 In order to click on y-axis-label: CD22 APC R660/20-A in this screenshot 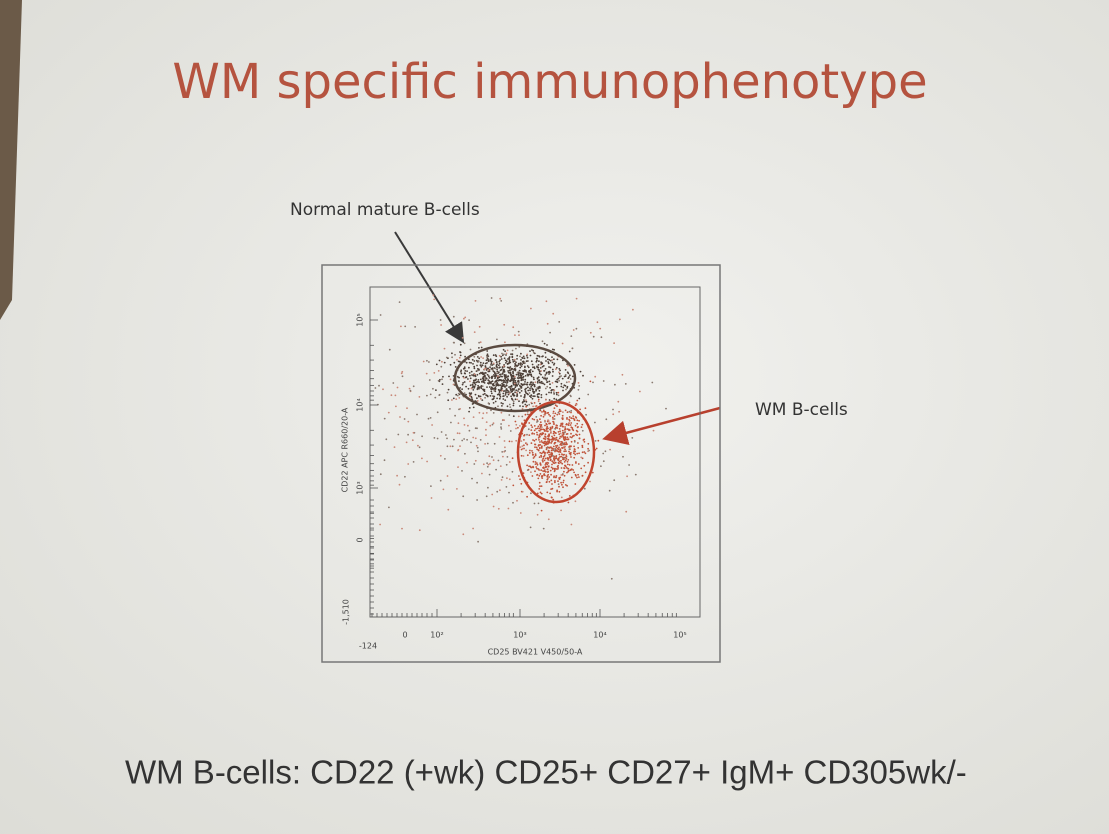, I will do `click(345, 449)`.